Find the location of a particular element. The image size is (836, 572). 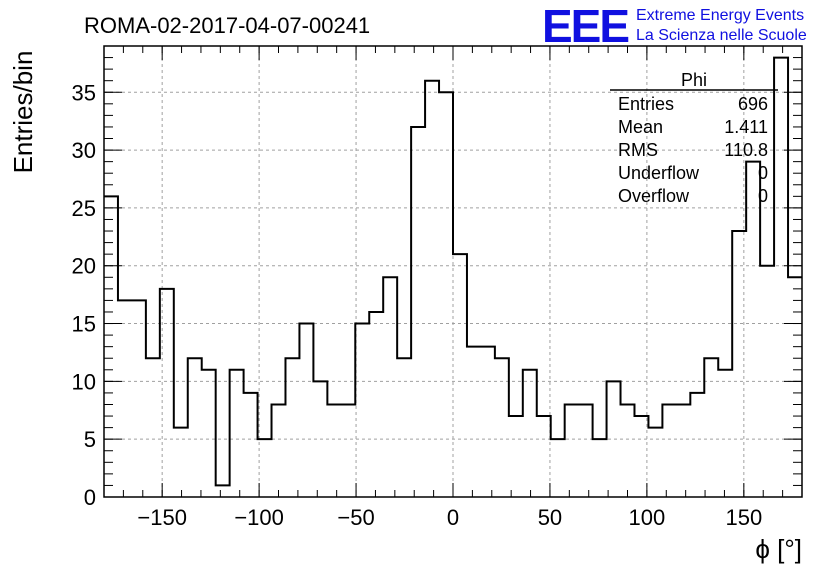

x-tick-label: −100 is located at coordinates (259, 517).